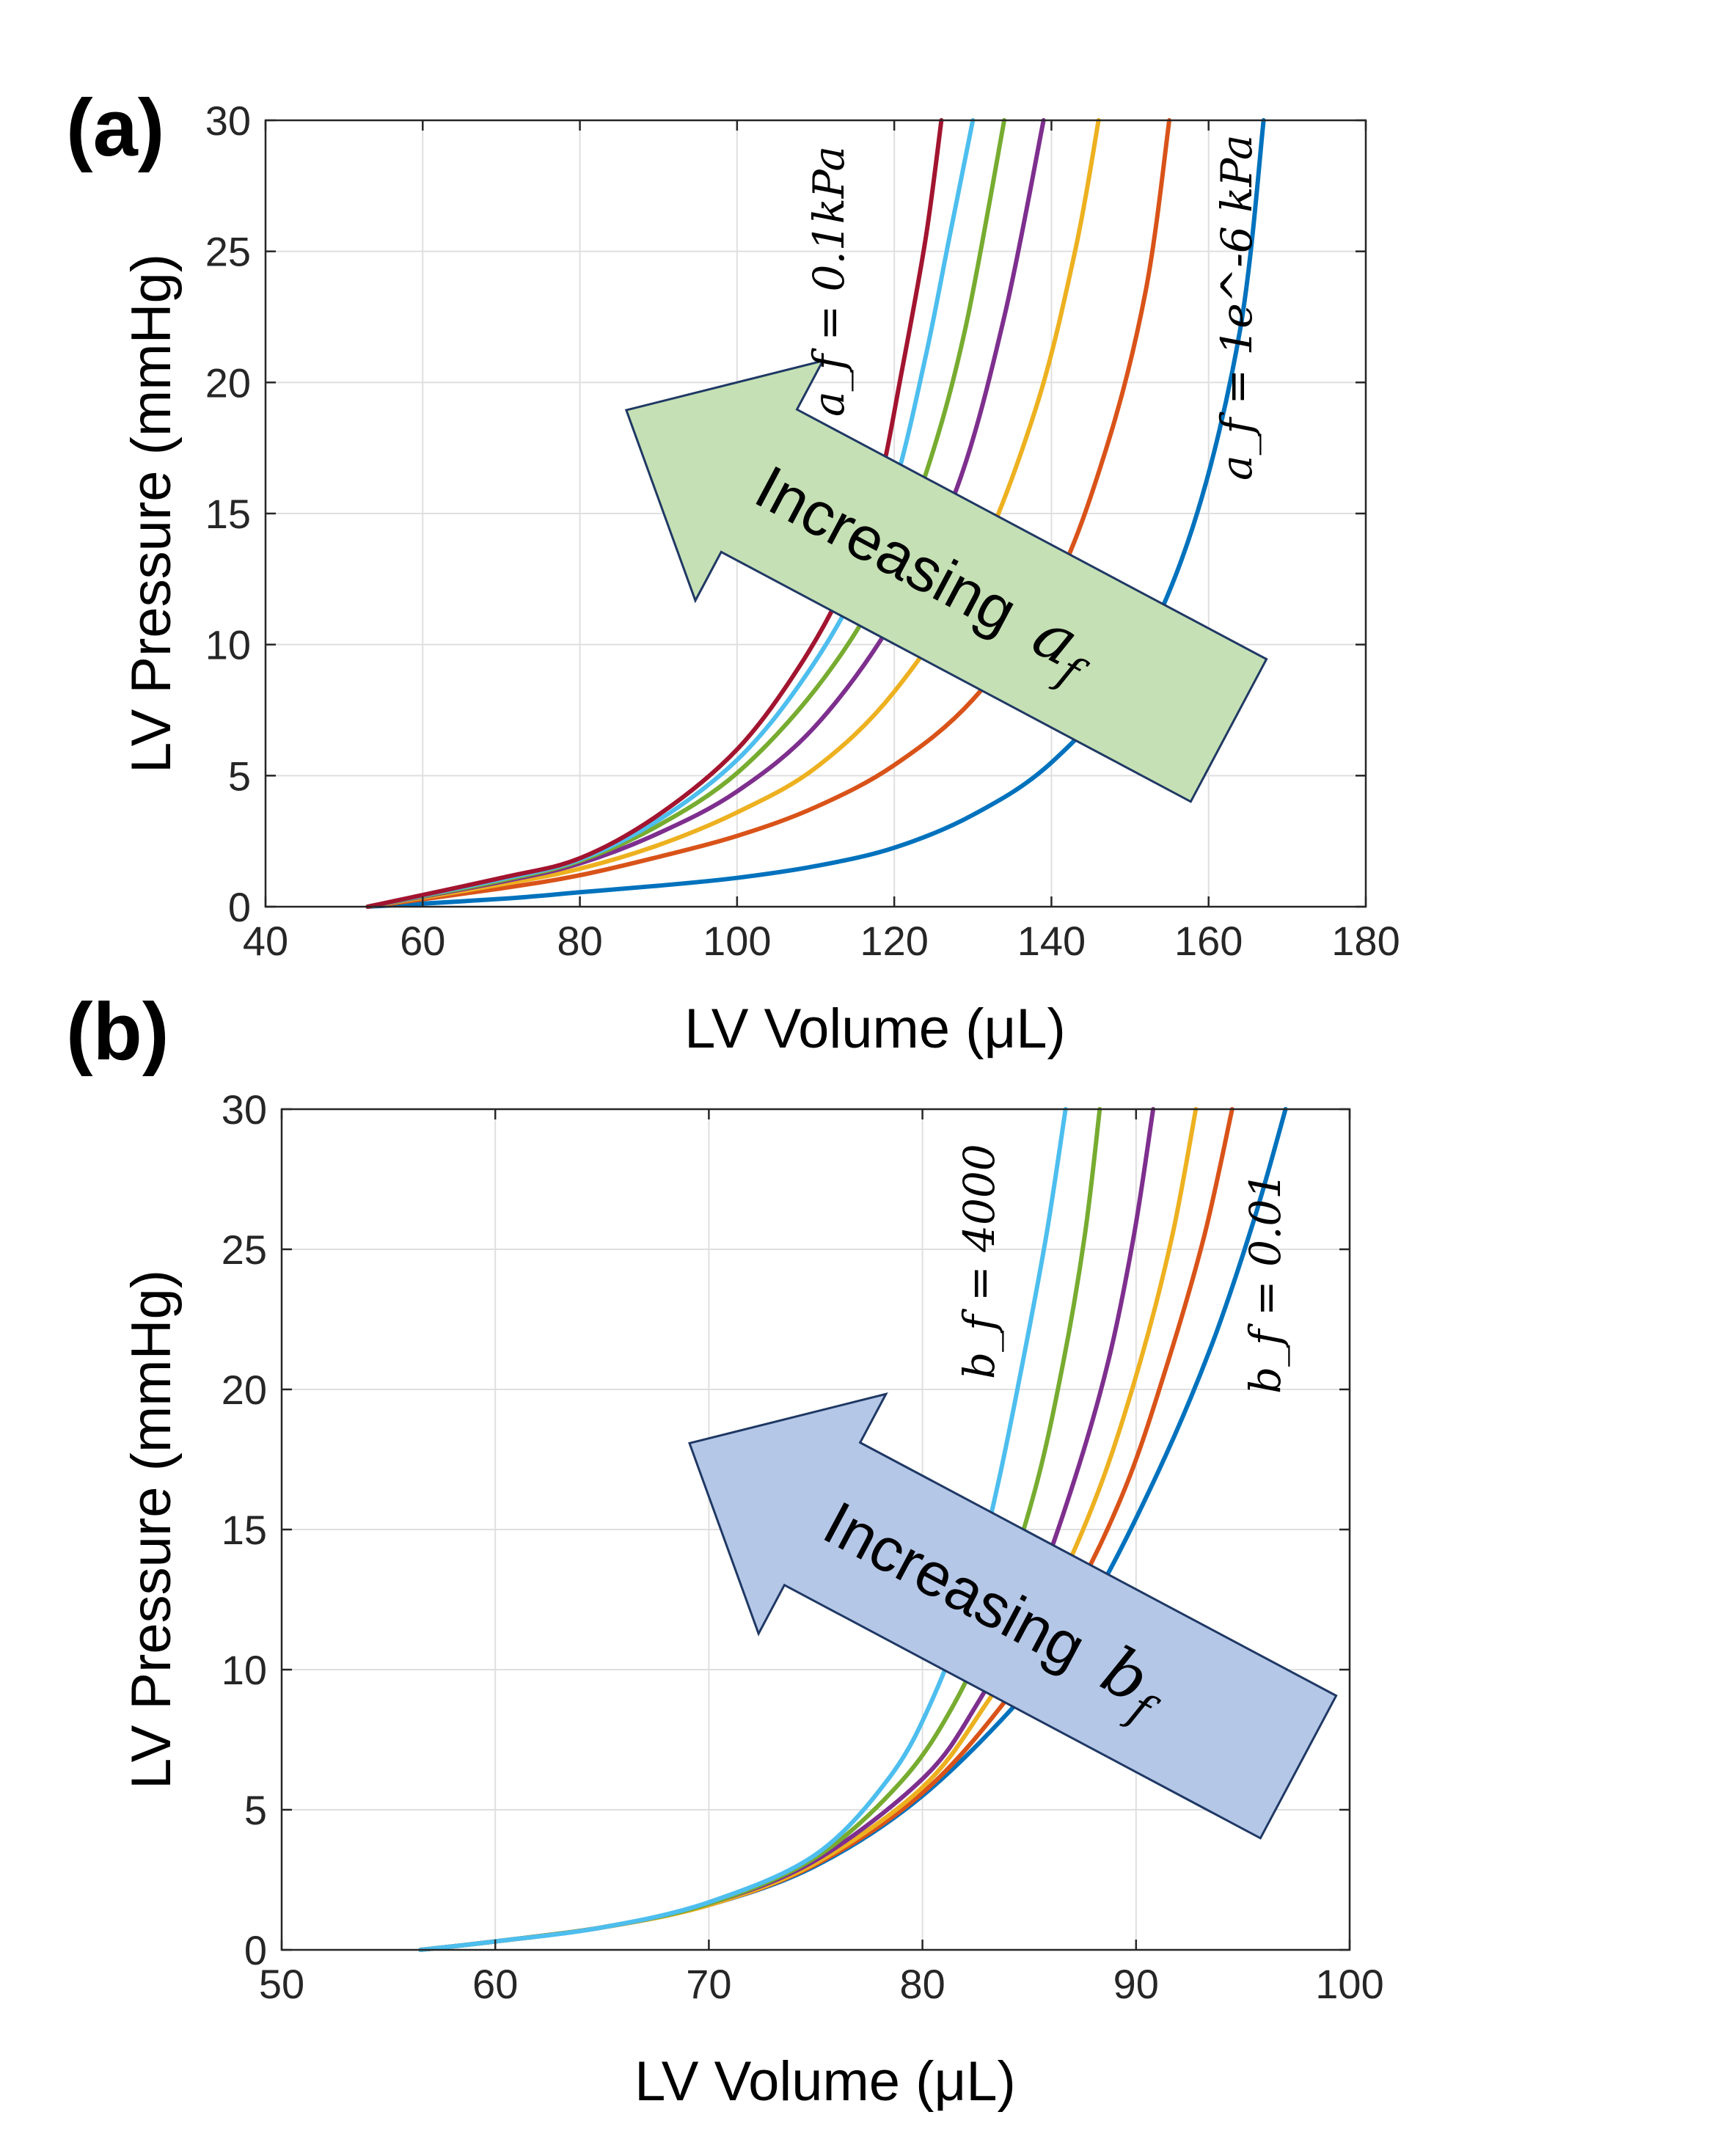 This screenshot has width=1712, height=2156. What do you see at coordinates (708, 1984) in the screenshot?
I see `panel-b-x-tick-label: 70` at bounding box center [708, 1984].